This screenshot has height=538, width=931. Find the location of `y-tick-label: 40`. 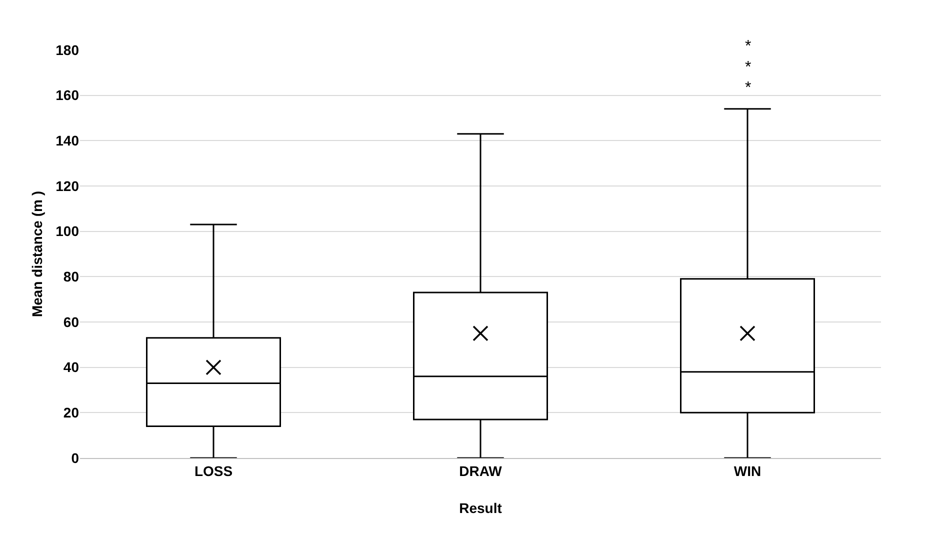

y-tick-label: 40 is located at coordinates (71, 367).